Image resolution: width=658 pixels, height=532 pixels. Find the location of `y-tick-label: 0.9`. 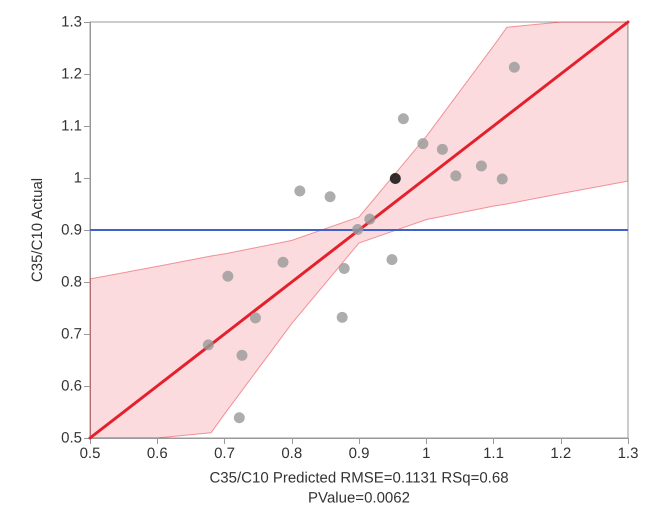

y-tick-label: 0.9 is located at coordinates (71, 230).